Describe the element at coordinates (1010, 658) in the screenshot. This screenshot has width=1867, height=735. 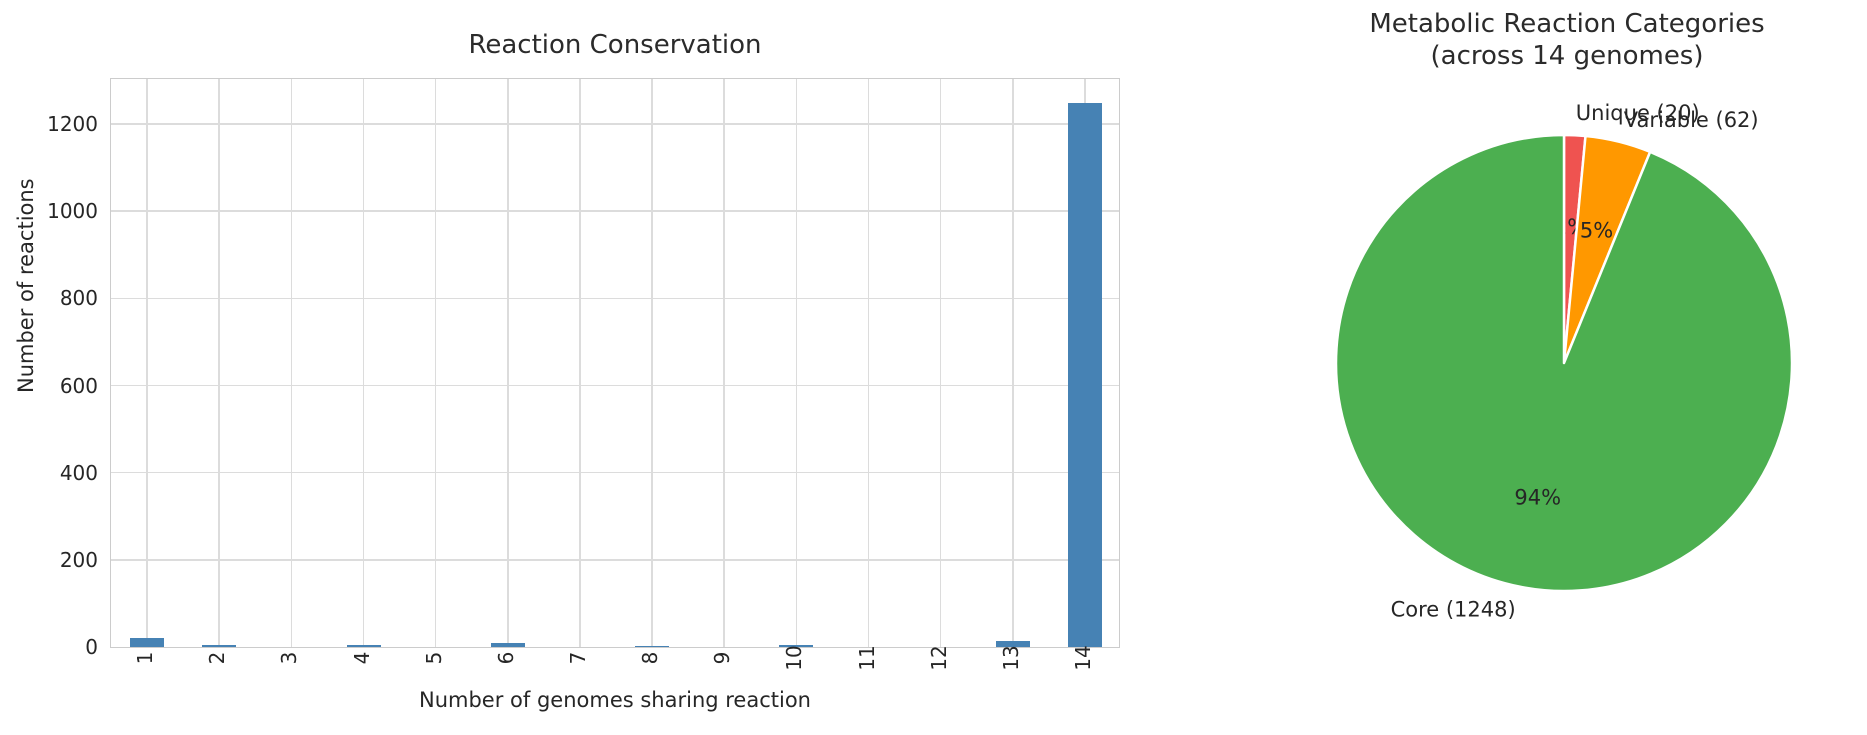
I see `x-tick-label: 13` at that location.